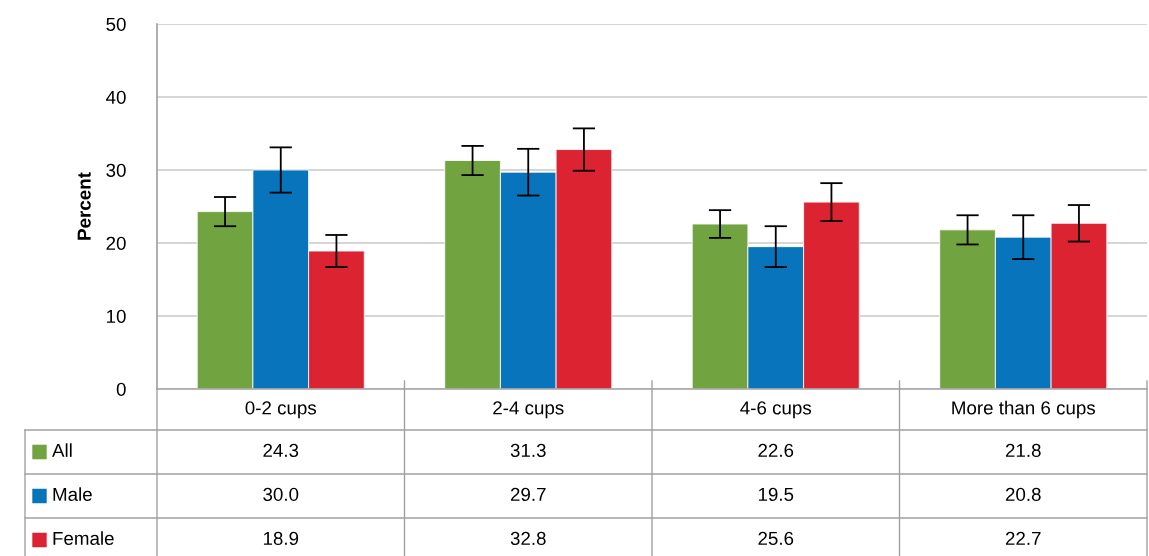 The width and height of the screenshot is (1149, 556). What do you see at coordinates (1023, 494) in the screenshot?
I see `data-label: 20.8` at bounding box center [1023, 494].